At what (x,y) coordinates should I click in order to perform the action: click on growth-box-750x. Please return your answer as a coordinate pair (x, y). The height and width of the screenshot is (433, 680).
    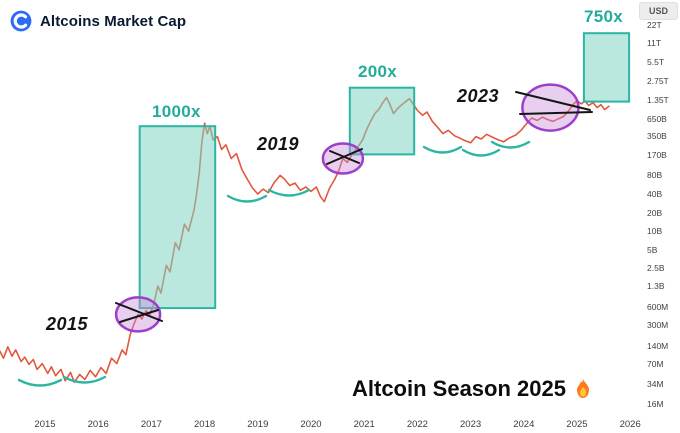
    Looking at the image, I should click on (606, 67).